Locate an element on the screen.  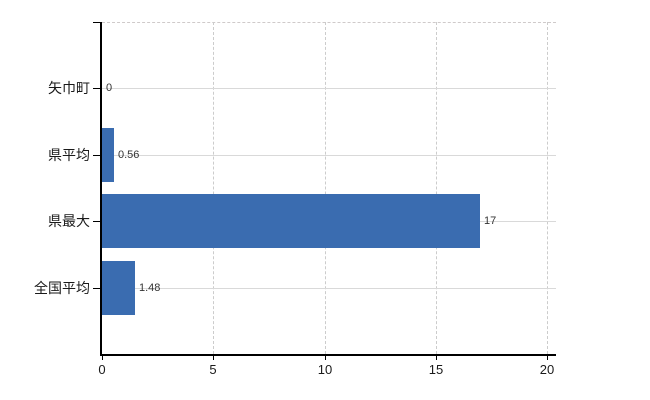
value-label: 0.56 is located at coordinates (129, 155).